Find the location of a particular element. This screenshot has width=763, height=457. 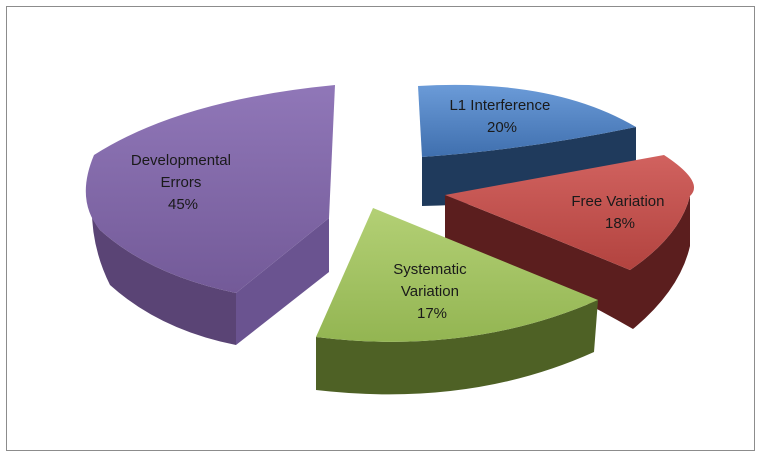

slice-label-line: L1 Interference is located at coordinates (499, 105).